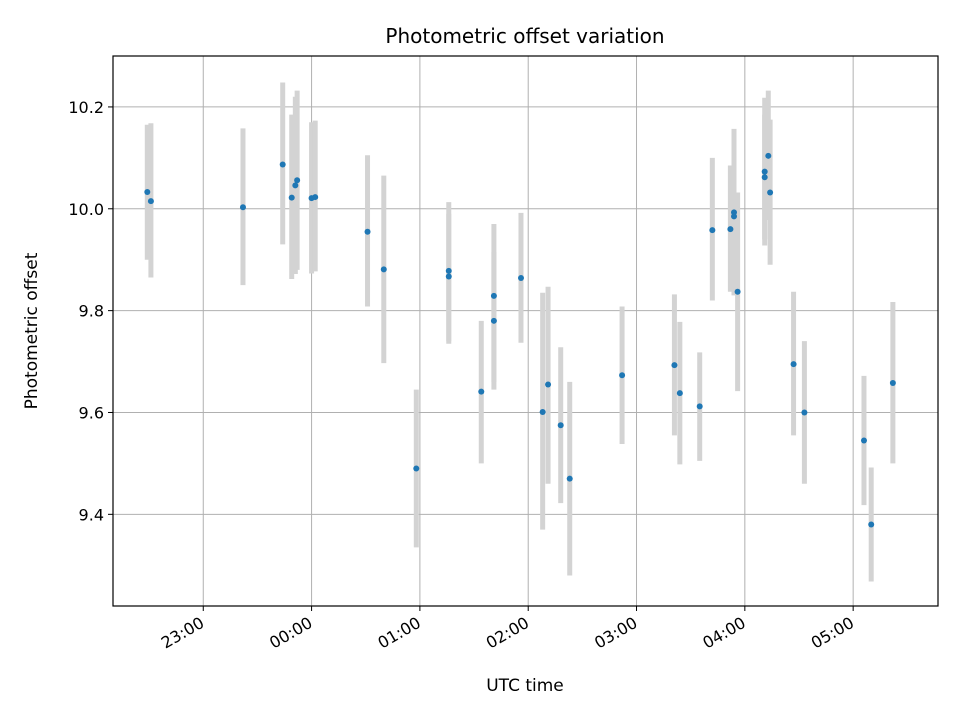  I want to click on y-tick-label: 10.2, so click(86, 107).